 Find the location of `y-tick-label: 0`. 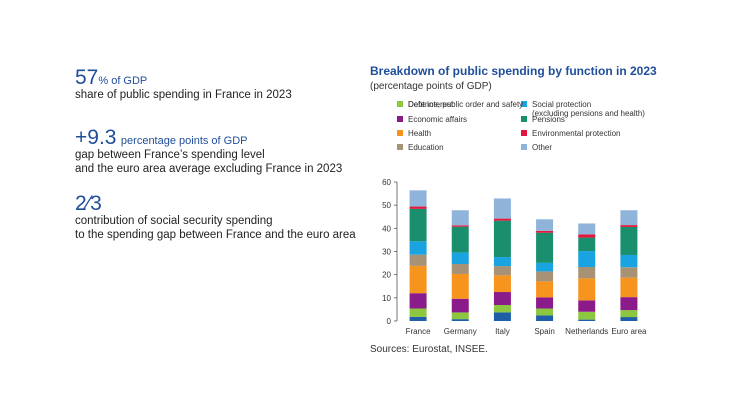

y-tick-label: 0 is located at coordinates (389, 321).